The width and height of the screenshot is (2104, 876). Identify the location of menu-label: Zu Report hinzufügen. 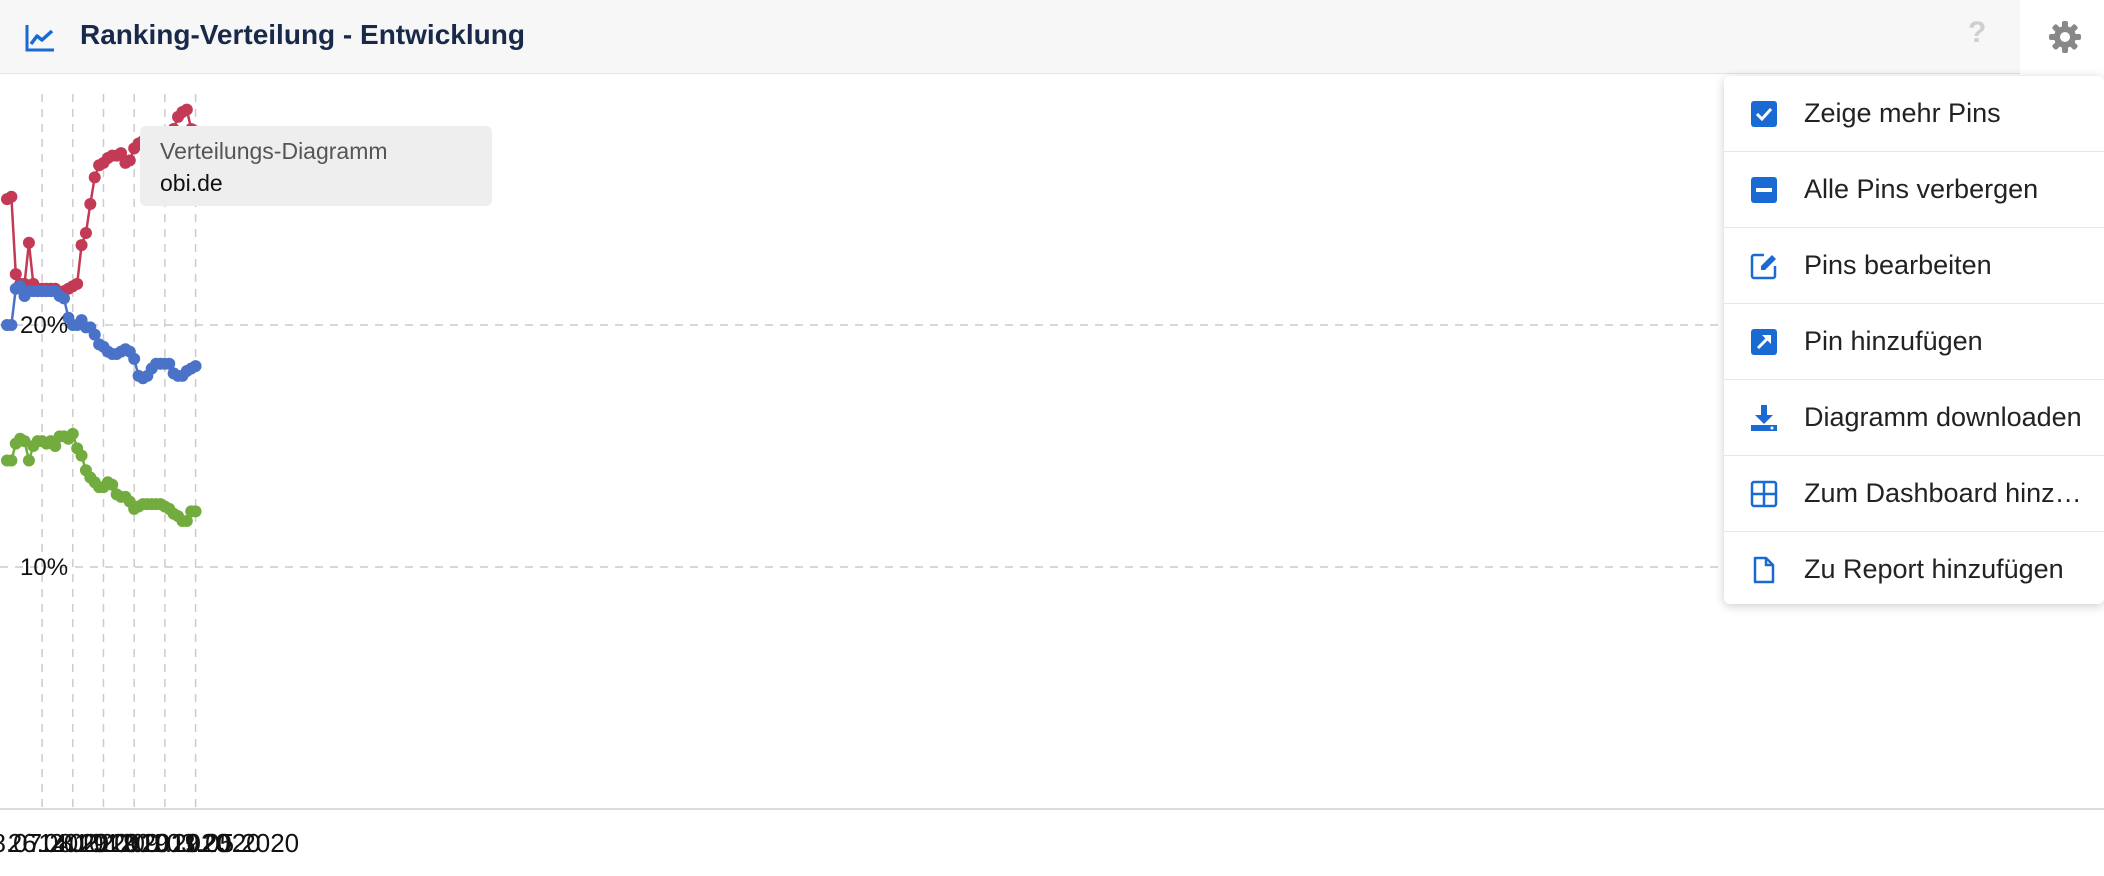
(1934, 569).